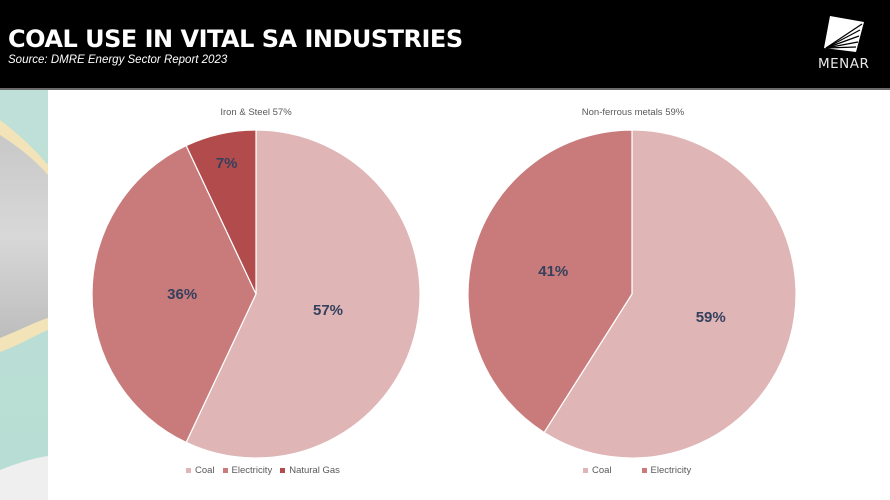  I want to click on chart-title-iron-steel: Iron & Steel 57%, so click(256, 112).